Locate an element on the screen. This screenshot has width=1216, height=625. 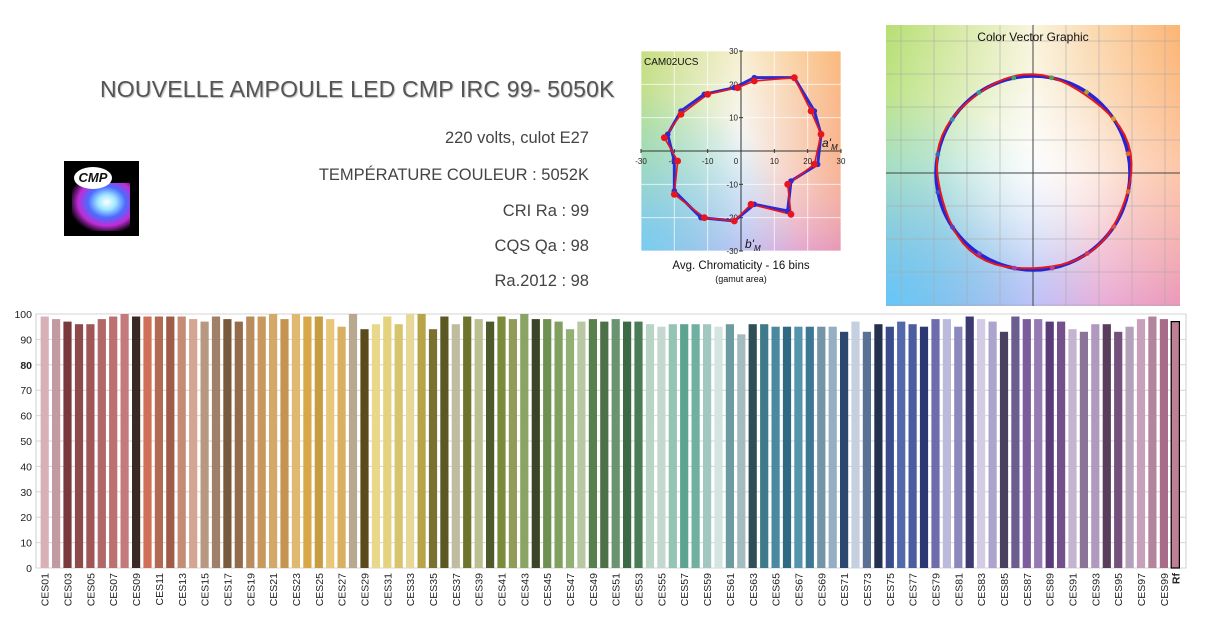
bar-x-tick-label: CES63 is located at coordinates (754, 589).